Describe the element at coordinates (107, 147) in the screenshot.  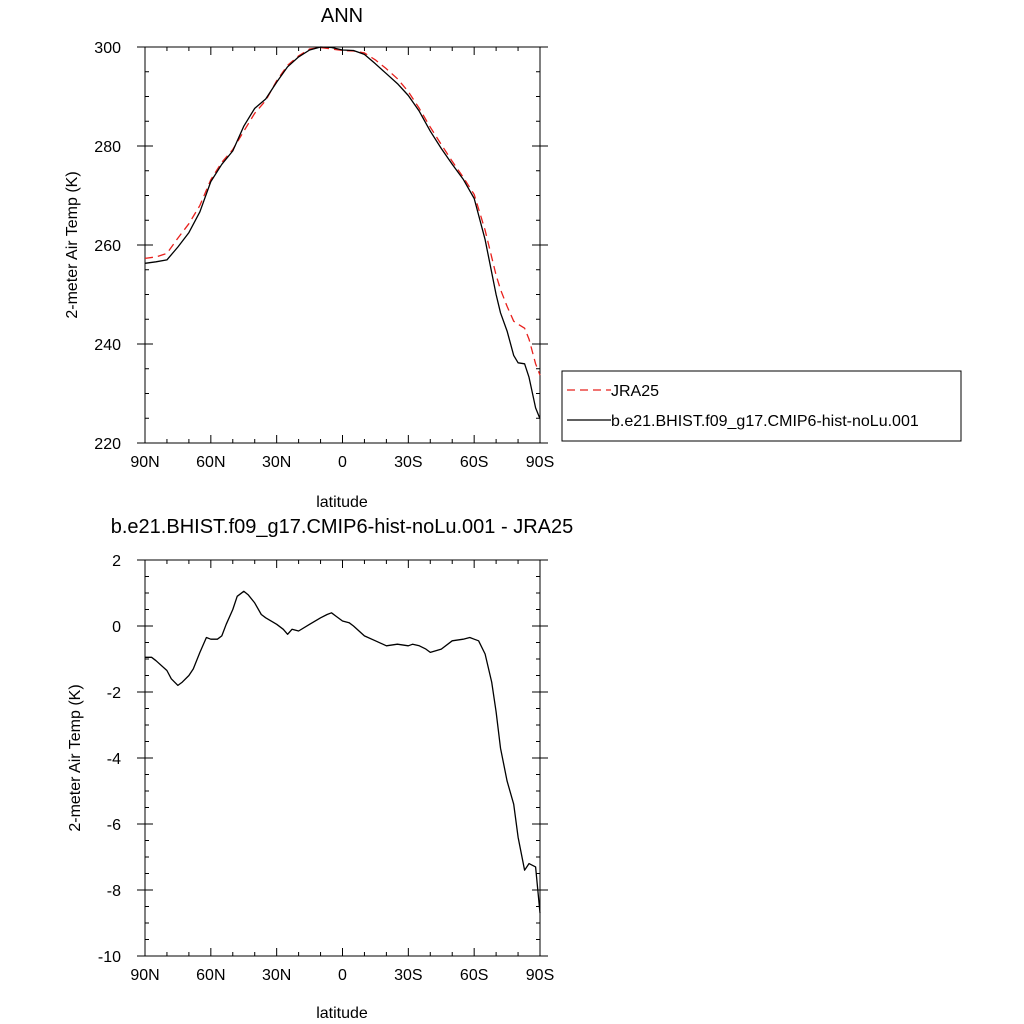
I see `y-tick-label: 280` at that location.